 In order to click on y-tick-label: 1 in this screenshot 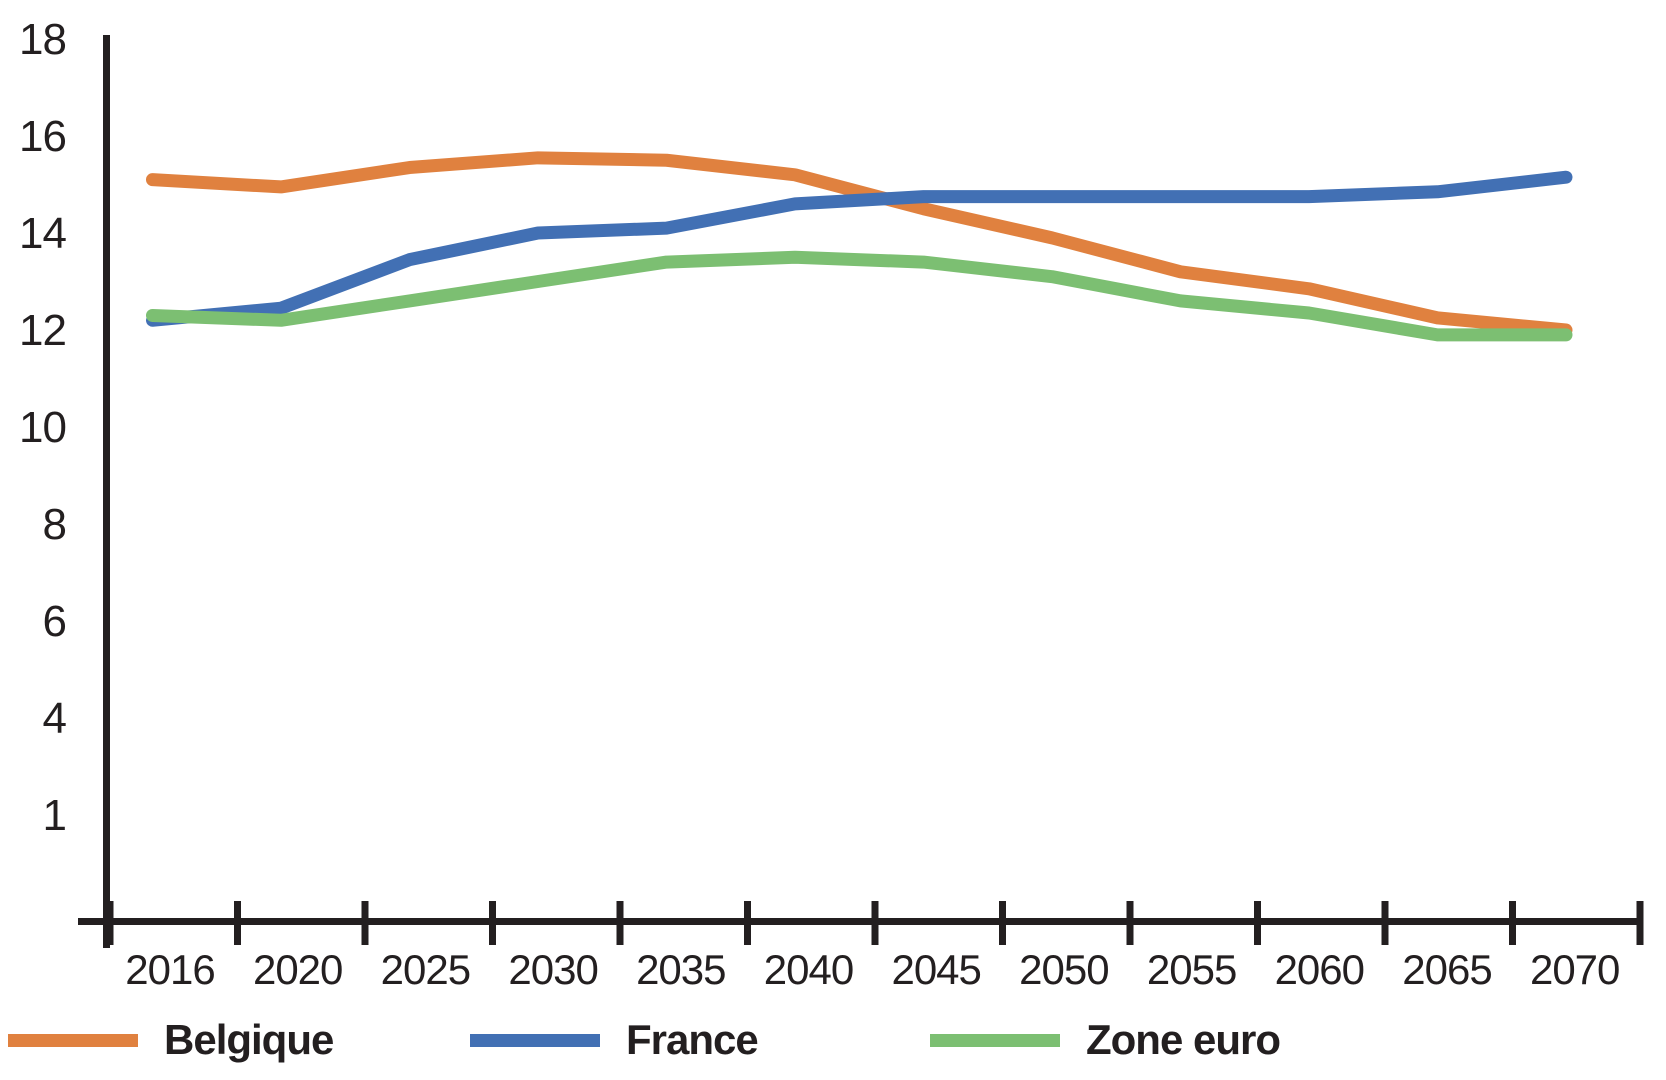, I will do `click(54, 815)`.